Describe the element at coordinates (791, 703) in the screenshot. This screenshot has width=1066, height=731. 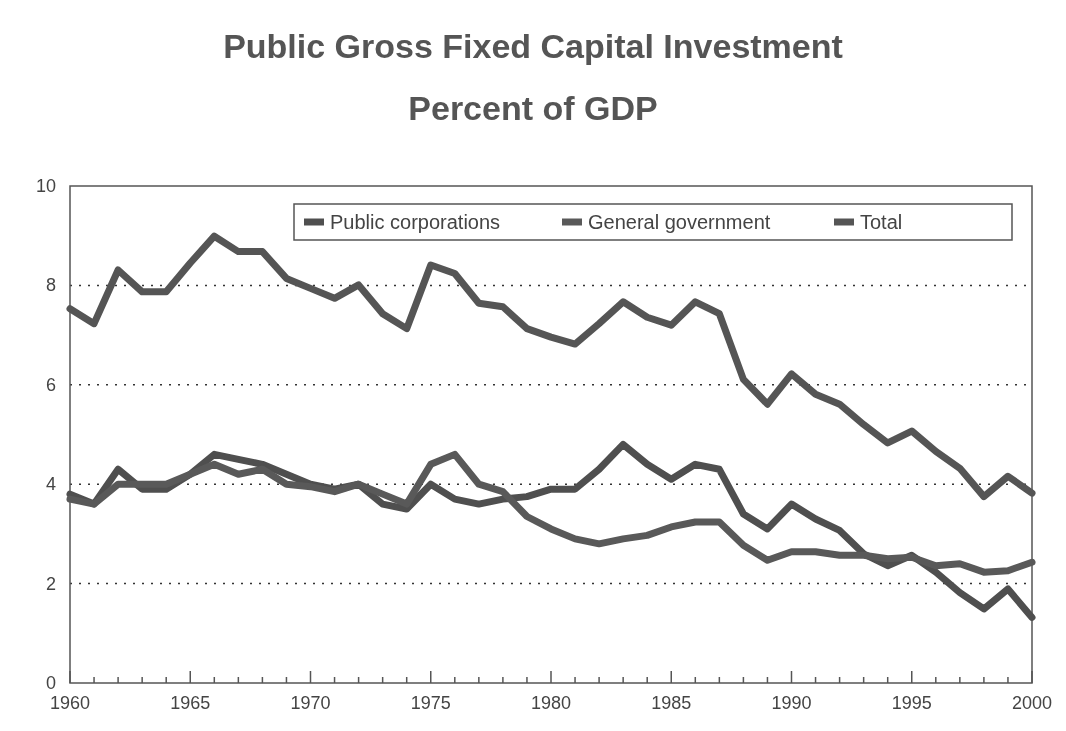
I see `x-tick-label: 1990` at that location.